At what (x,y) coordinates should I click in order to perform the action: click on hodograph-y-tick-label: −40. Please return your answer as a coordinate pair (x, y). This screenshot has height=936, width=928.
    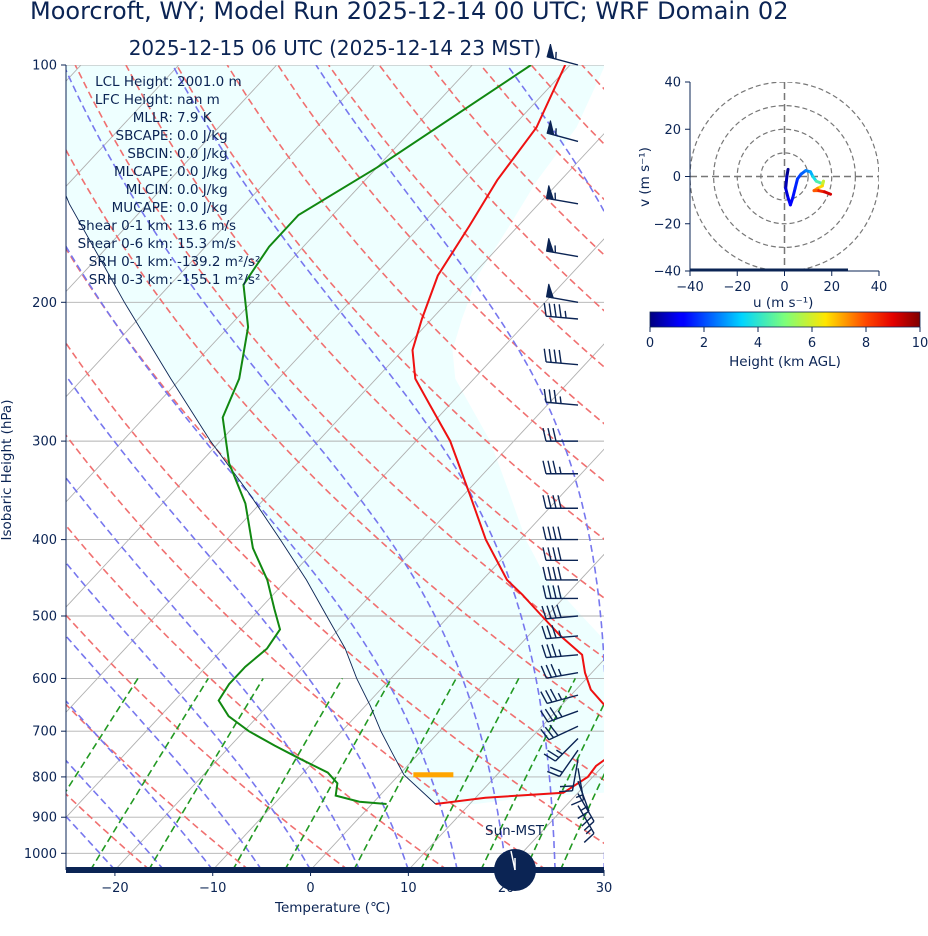
    Looking at the image, I should click on (667, 272).